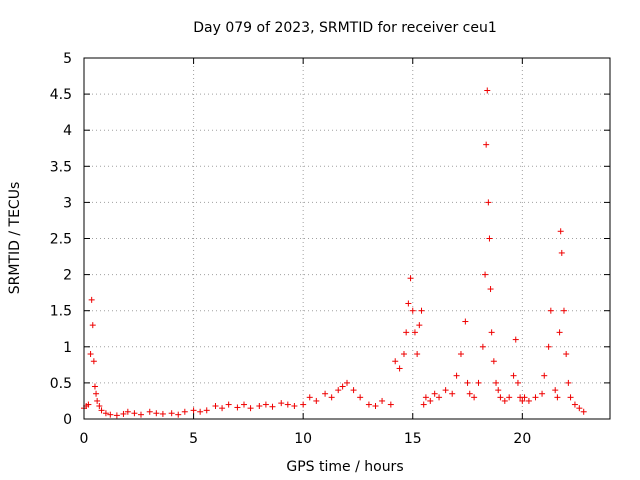  I want to click on y-tick-label: 3, so click(67, 203).